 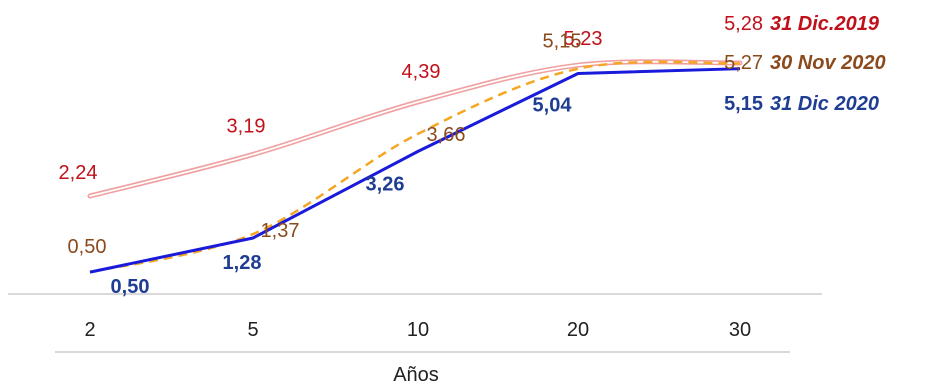 What do you see at coordinates (385, 184) in the screenshot?
I see `data-label-dic2020: 3,26` at bounding box center [385, 184].